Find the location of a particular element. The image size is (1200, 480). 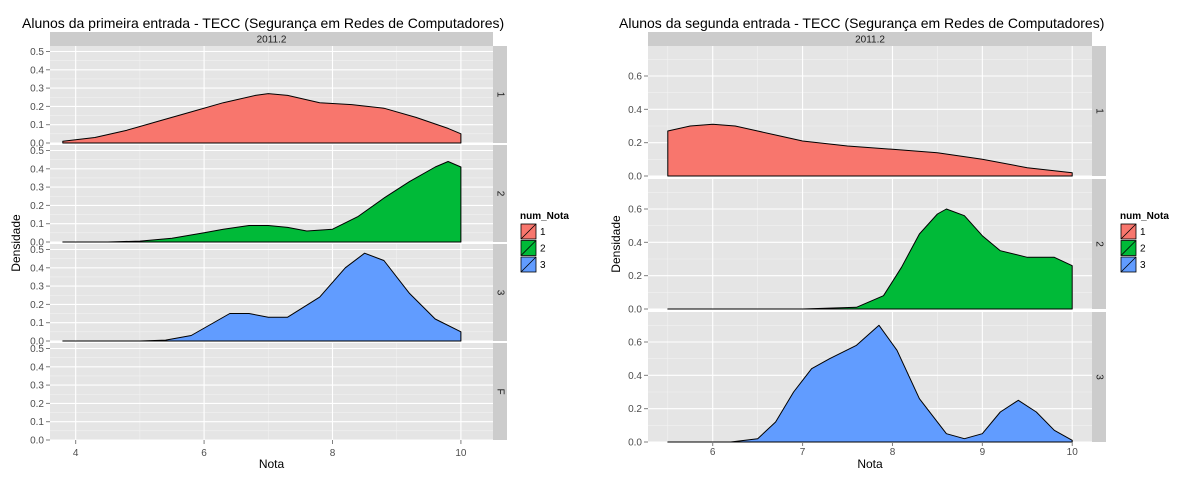

facet-panel-3: 0.0 0.2 0.4 0.6 3 is located at coordinates (867, 380).